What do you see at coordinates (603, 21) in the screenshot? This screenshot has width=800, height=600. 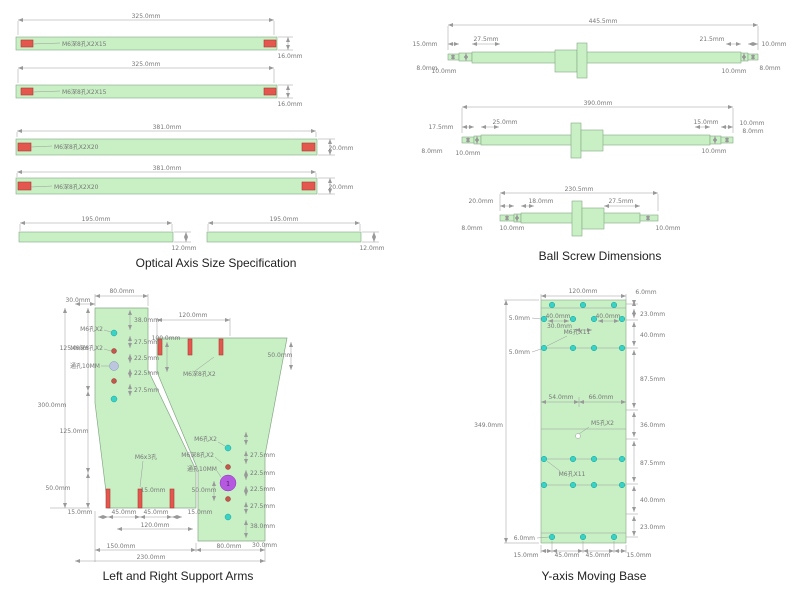 I see `dim-label: 445.5mm` at bounding box center [603, 21].